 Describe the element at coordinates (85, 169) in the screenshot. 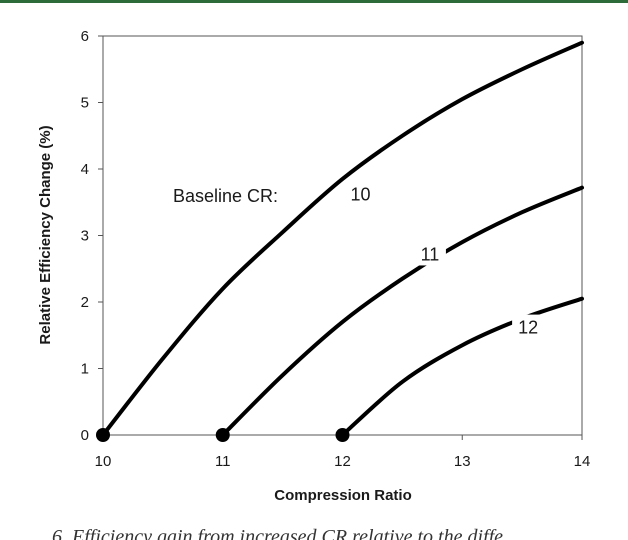

I see `y-tick-label-4: 4` at that location.